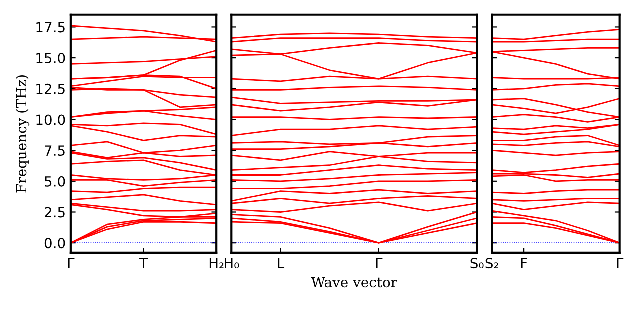  Describe the element at coordinates (217, 263) in the screenshot. I see `x-tick-label: H₂` at that location.